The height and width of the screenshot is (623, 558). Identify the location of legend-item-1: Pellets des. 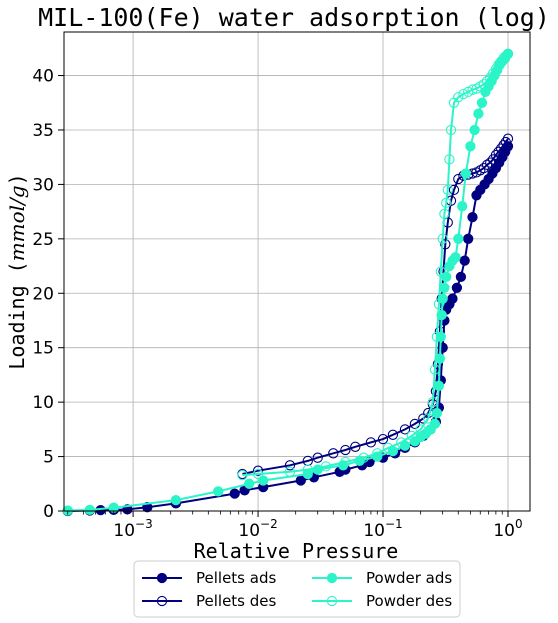
(209, 601).